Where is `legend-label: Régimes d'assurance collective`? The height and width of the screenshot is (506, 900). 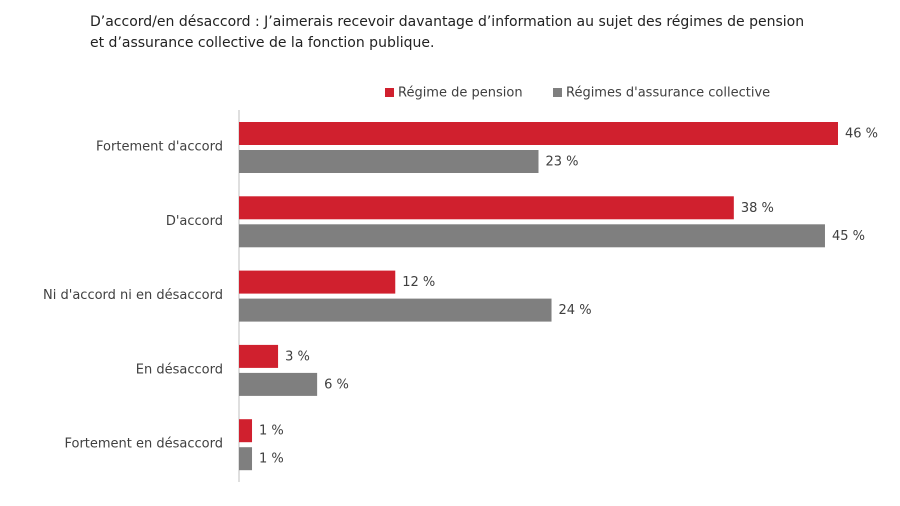 legend-label: Régimes d'assurance collective is located at coordinates (668, 93).